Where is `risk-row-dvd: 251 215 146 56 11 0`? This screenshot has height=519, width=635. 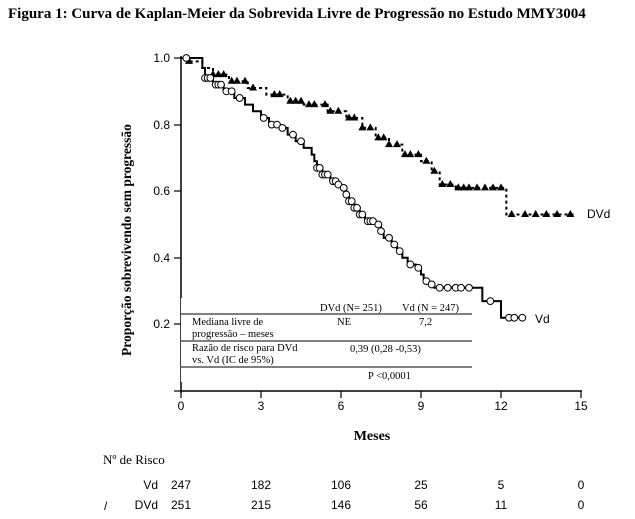 risk-row-dvd: 251 215 146 56 11 0 is located at coordinates (378, 505).